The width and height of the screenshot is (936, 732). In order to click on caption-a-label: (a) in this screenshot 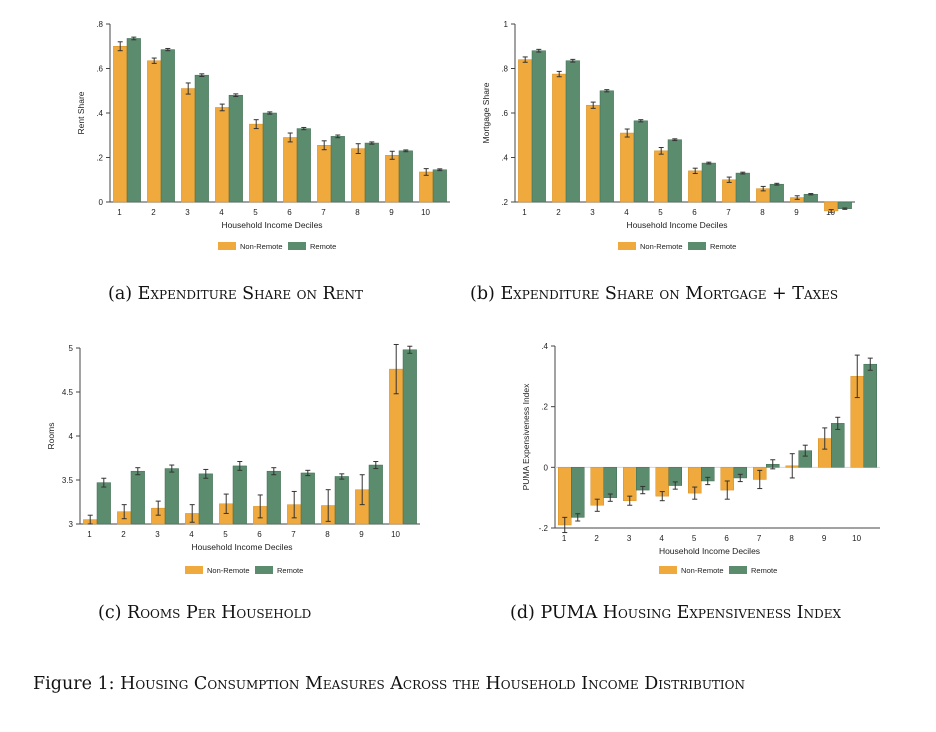, I will do `click(120, 294)`.